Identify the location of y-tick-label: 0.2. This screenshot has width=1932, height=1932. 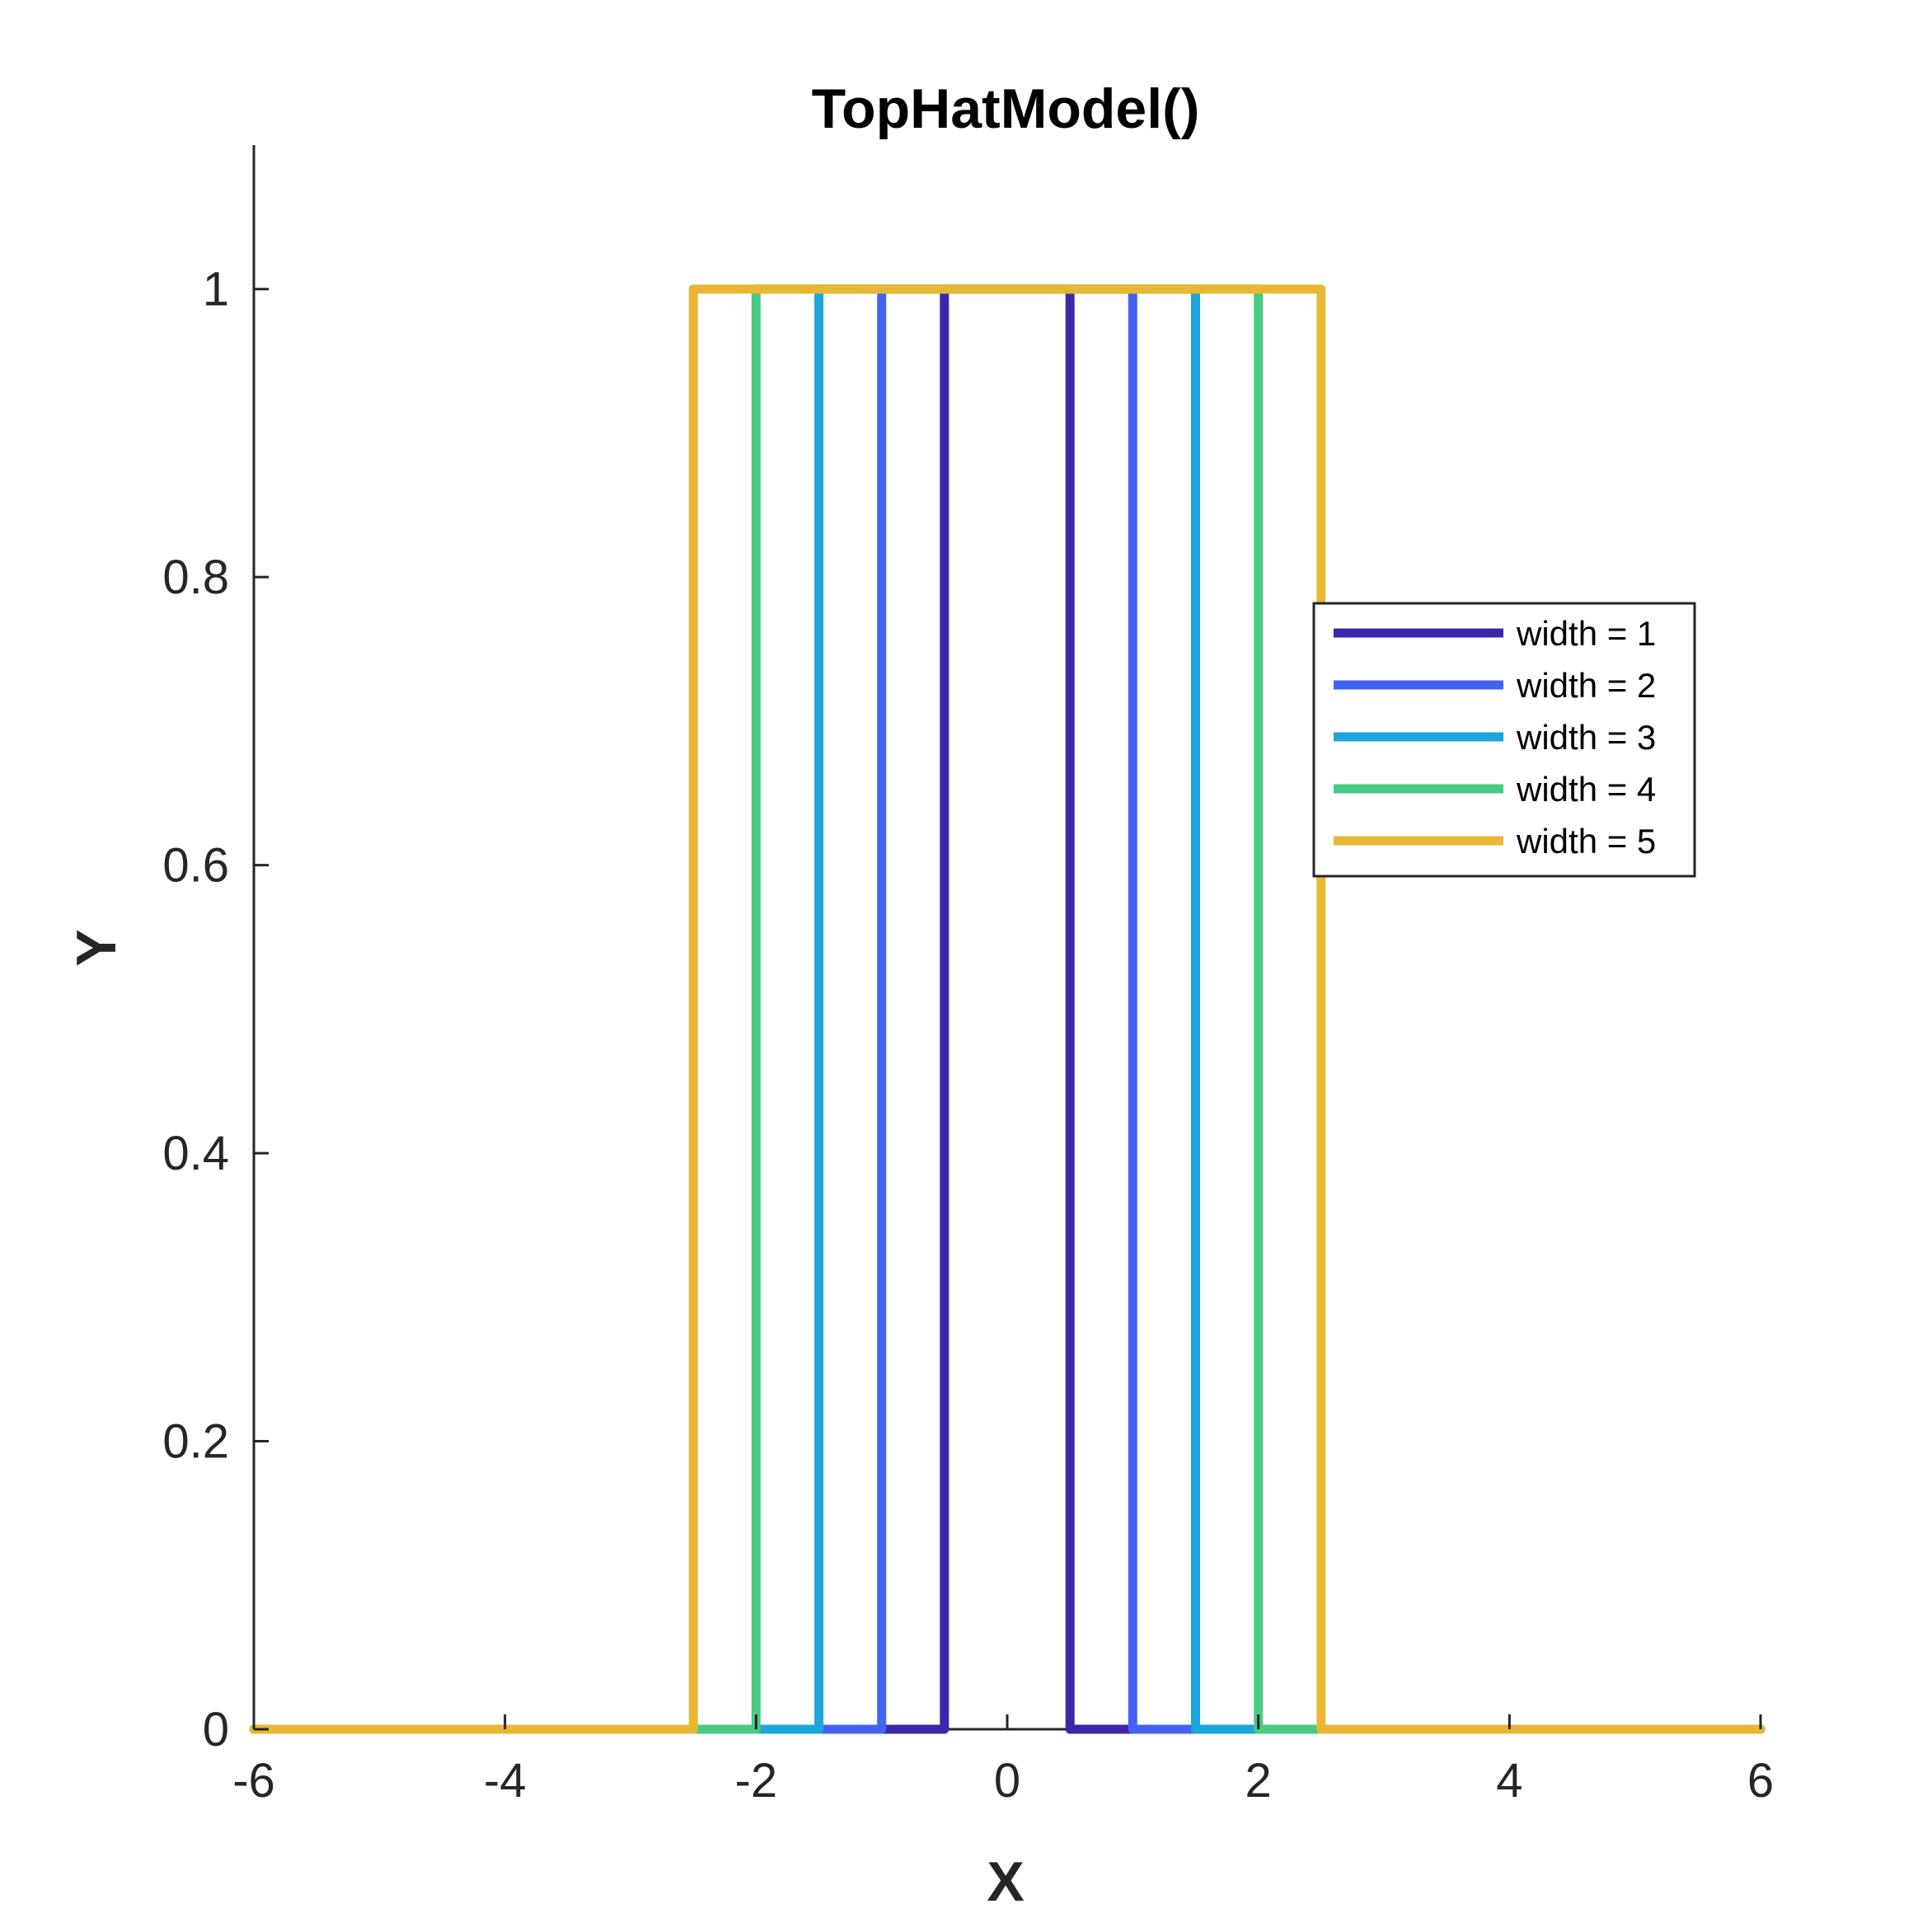
(195, 1442).